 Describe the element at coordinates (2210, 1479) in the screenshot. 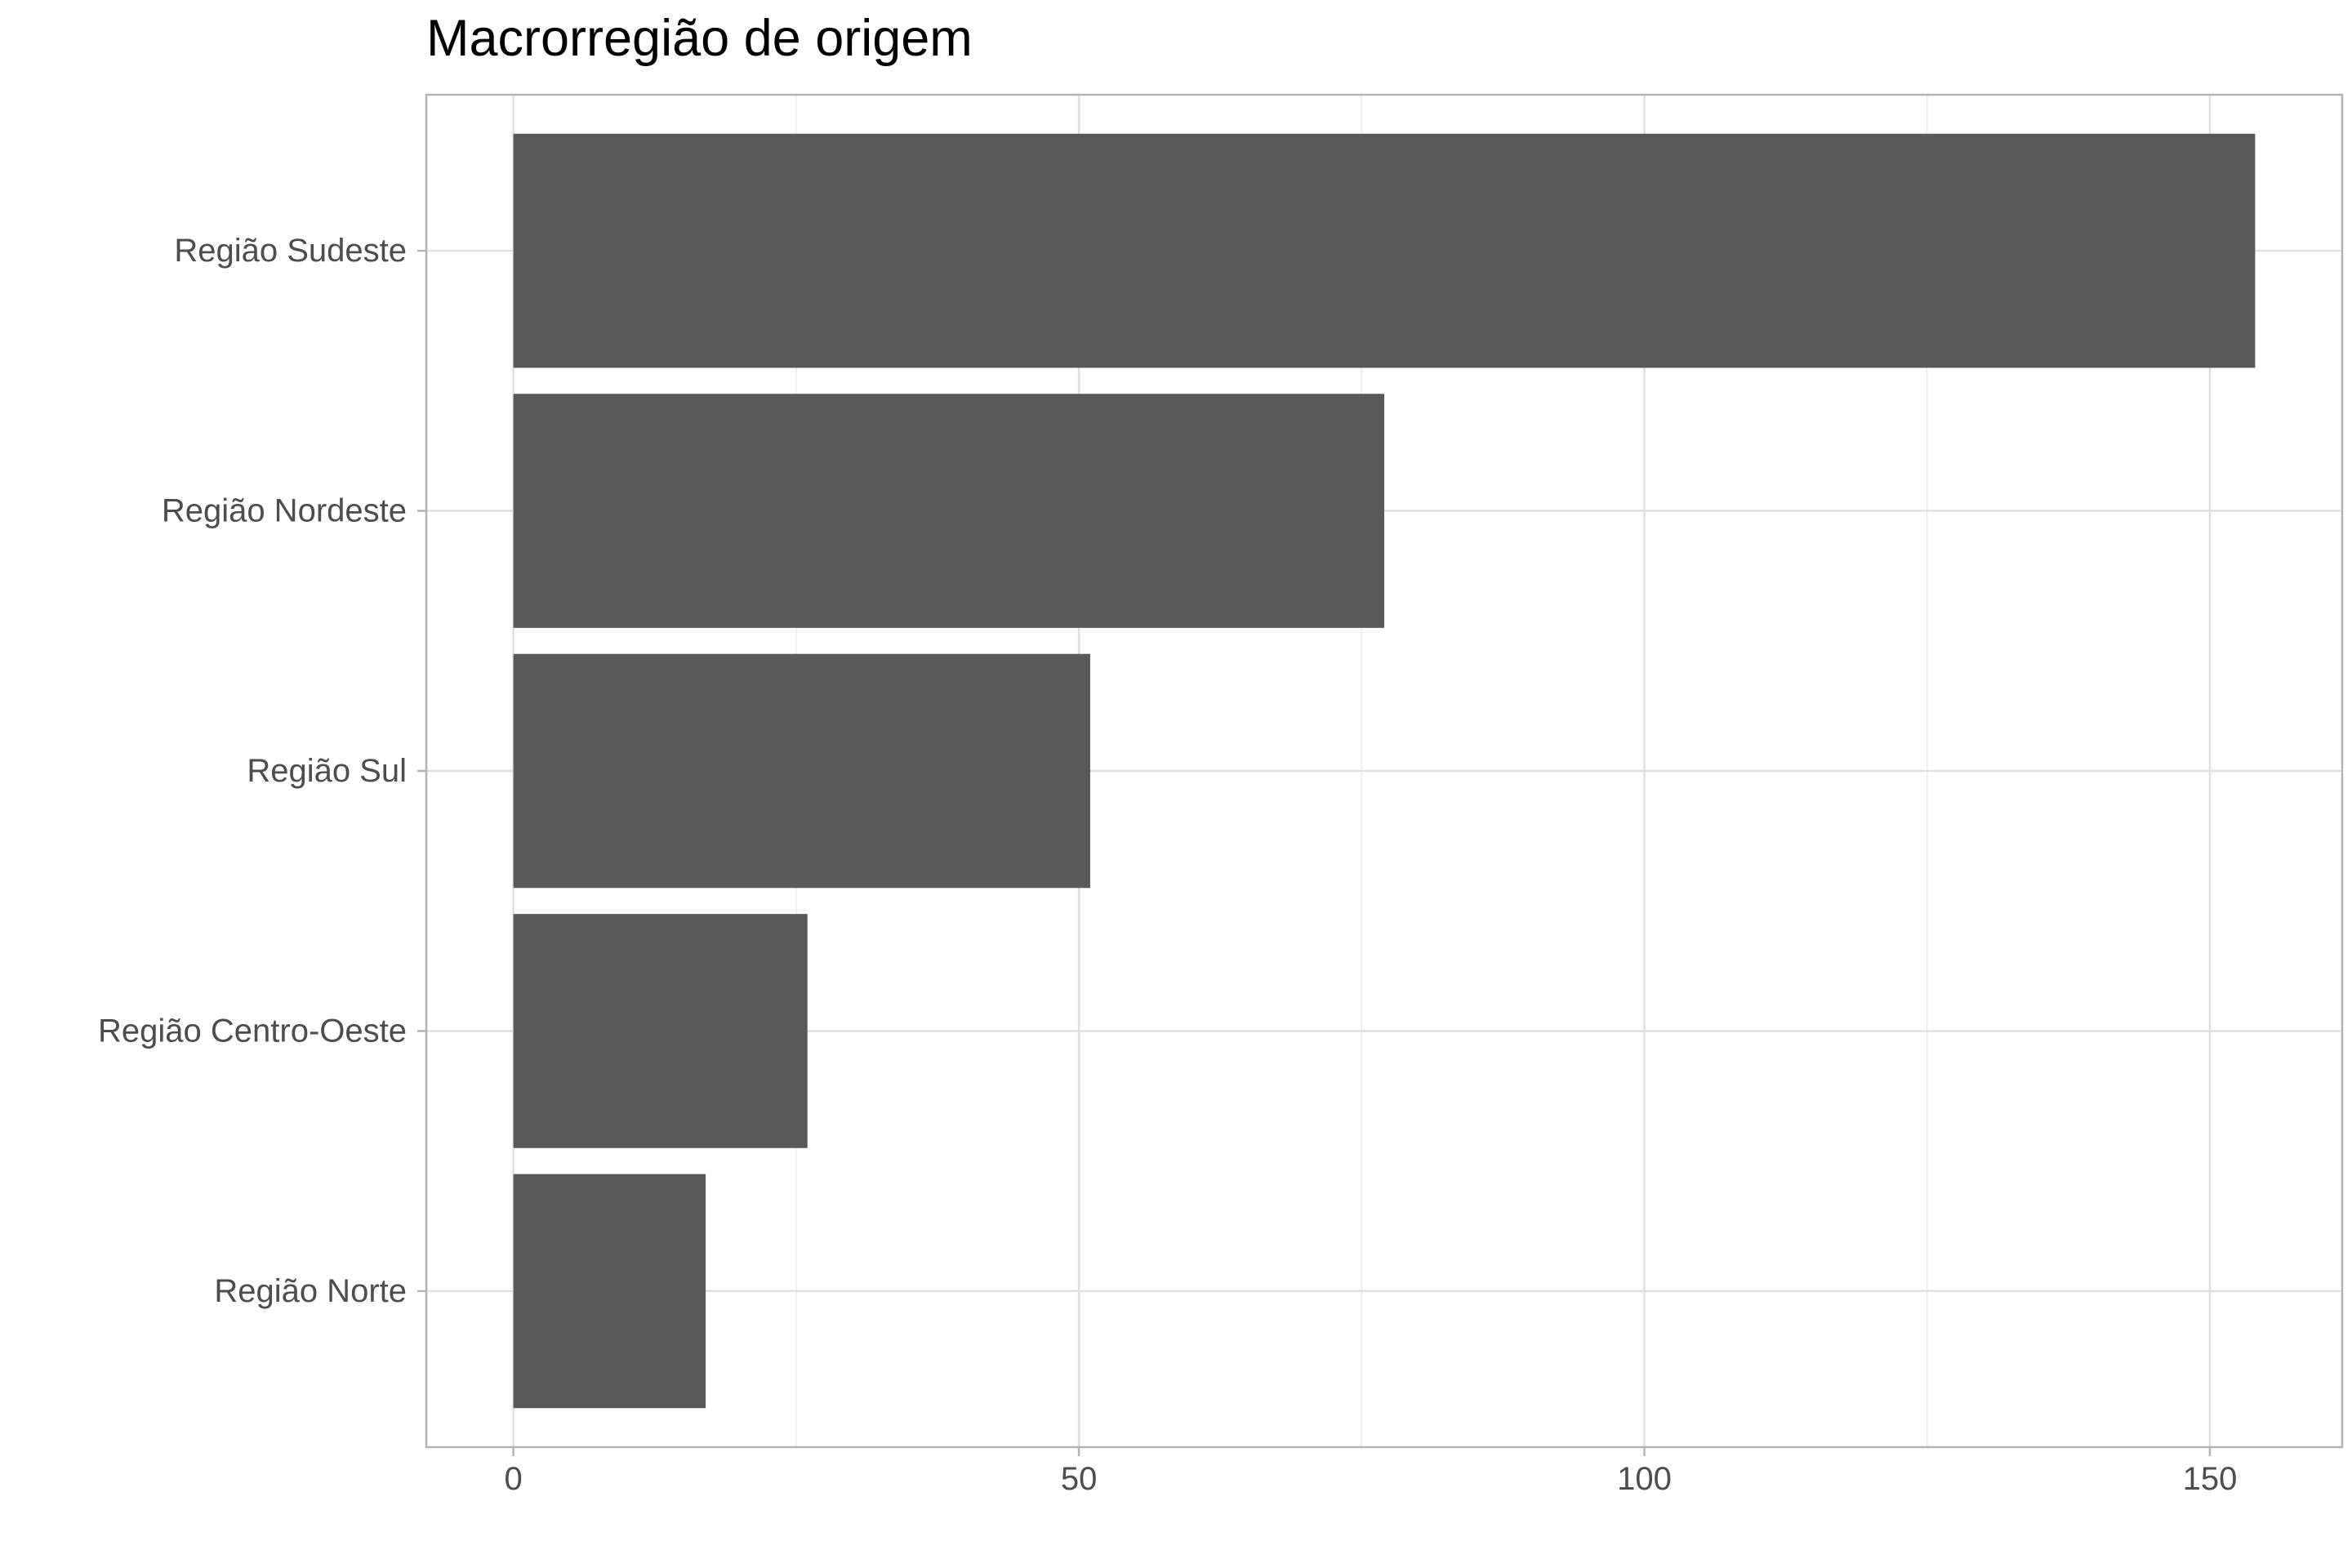

I see `x-tick-label: 150` at that location.